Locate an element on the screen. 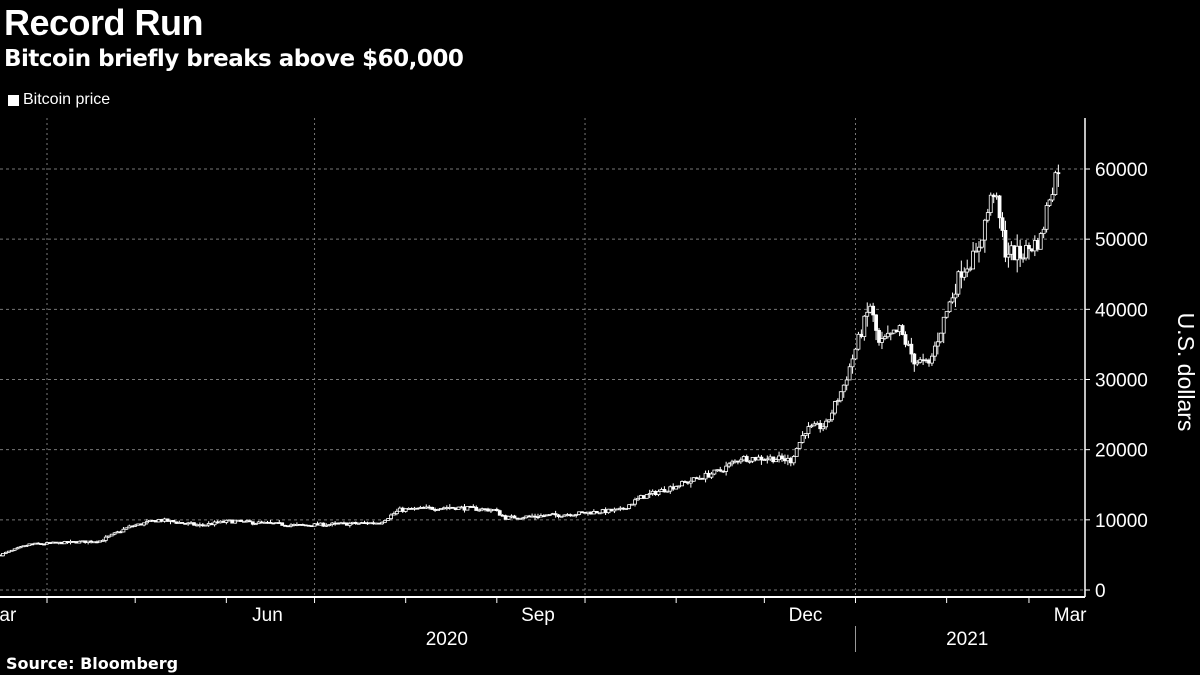 The height and width of the screenshot is (675, 1200). y-tick-label: 20000 is located at coordinates (1121, 451).